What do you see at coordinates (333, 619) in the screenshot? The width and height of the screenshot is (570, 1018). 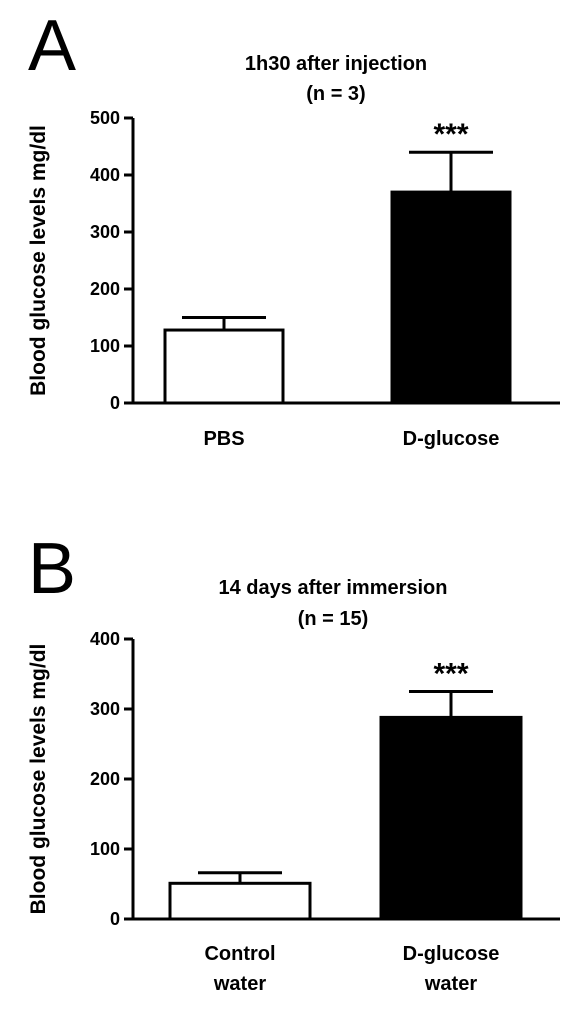 I see `chart-subtitle: (n = 15)` at bounding box center [333, 619].